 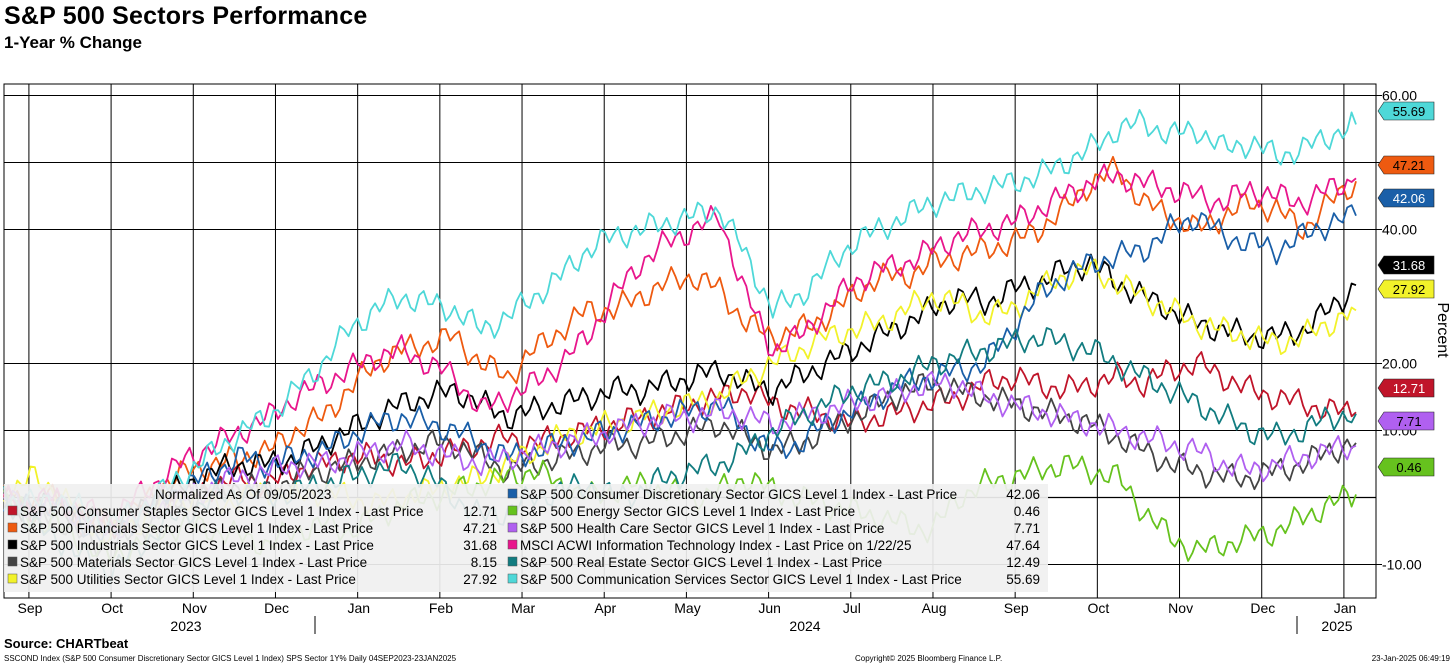 I want to click on footer-timestamp: 23-Jan-2025 06:49:19, so click(x=1410, y=658).